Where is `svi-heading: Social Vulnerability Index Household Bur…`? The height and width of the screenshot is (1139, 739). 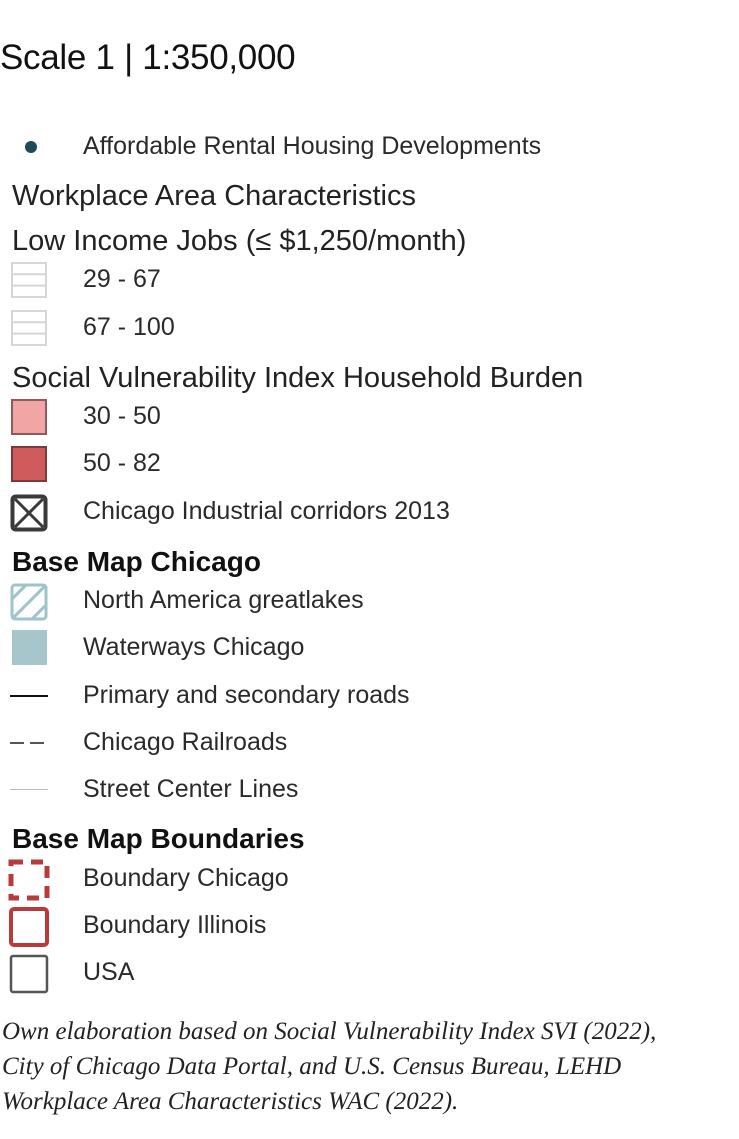
svi-heading: Social Vulnerability Index Household Bur… is located at coordinates (298, 378).